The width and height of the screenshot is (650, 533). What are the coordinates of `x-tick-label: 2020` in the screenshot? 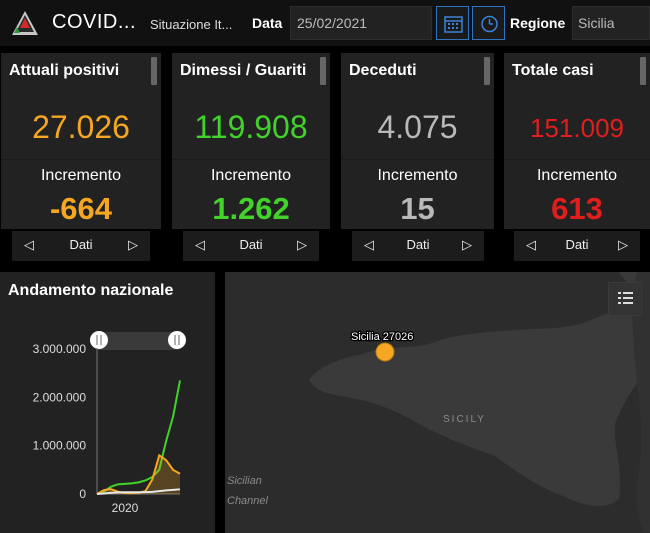 It's located at (125, 508).